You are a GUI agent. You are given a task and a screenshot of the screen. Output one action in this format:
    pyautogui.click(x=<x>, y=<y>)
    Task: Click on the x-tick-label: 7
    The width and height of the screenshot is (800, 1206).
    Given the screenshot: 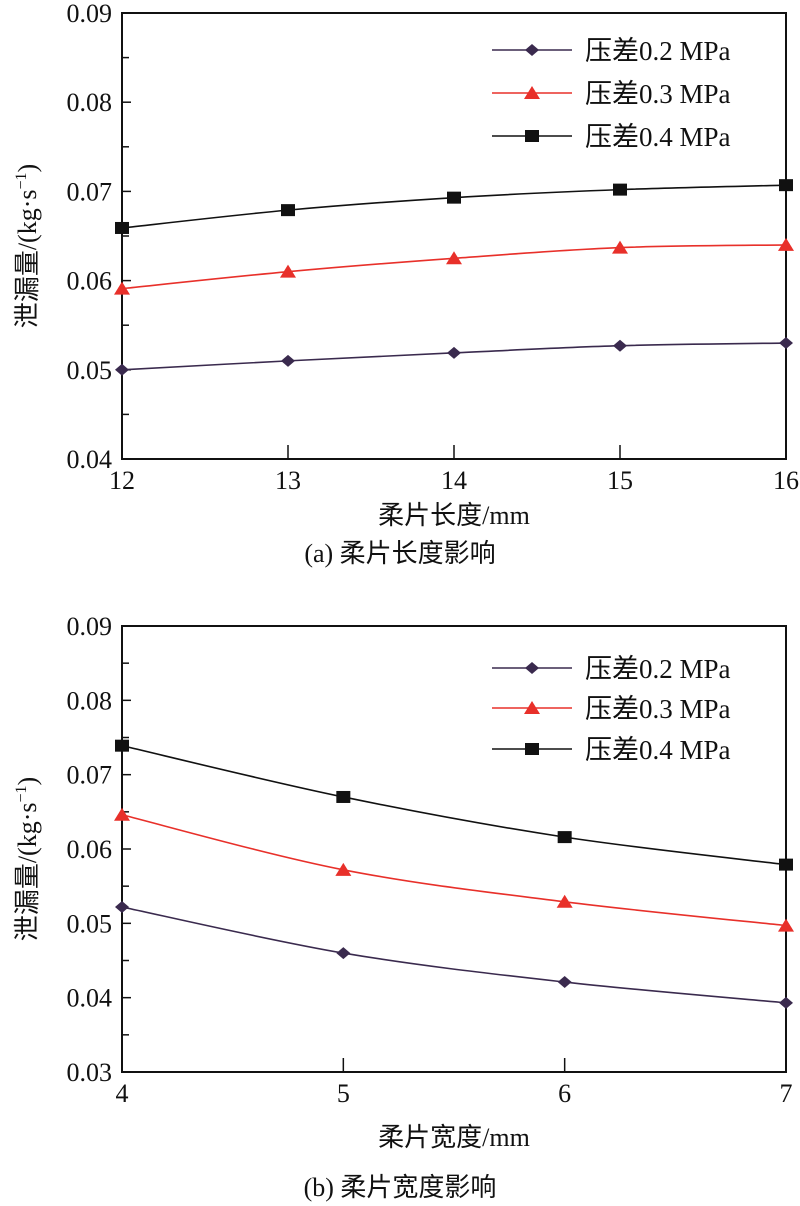 What is the action you would take?
    pyautogui.click(x=786, y=1093)
    